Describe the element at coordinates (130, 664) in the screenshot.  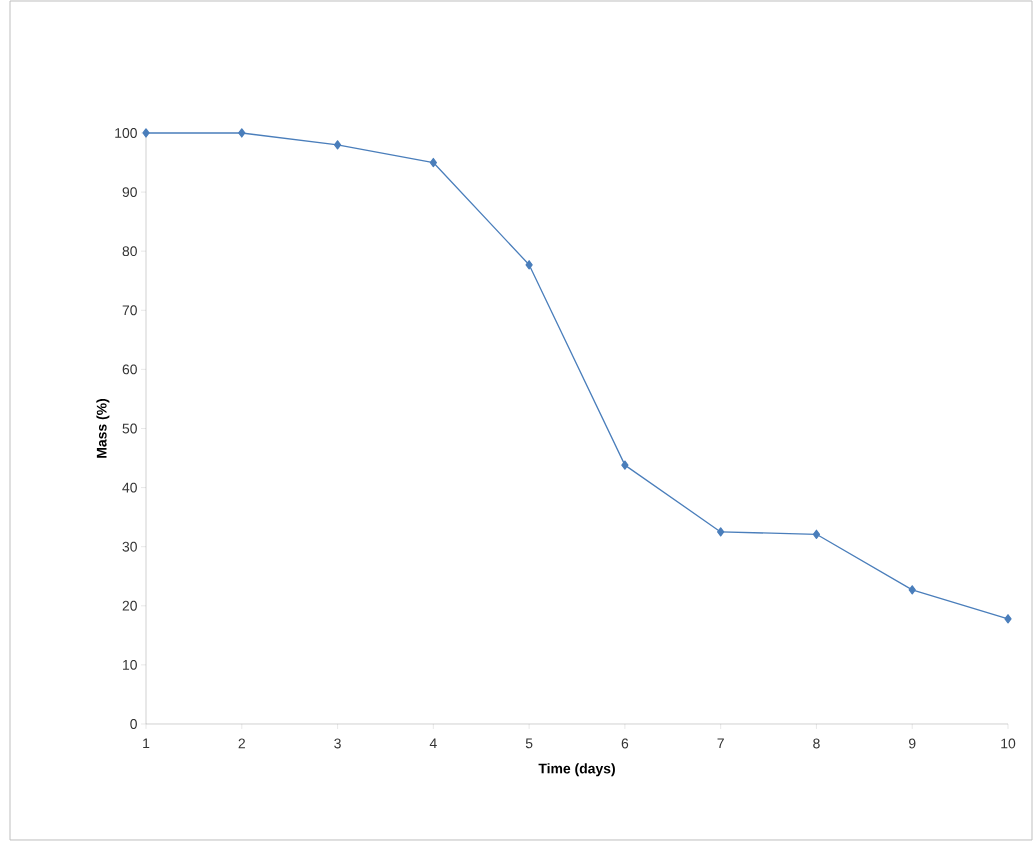
I see `y-tick-label: 10` at that location.